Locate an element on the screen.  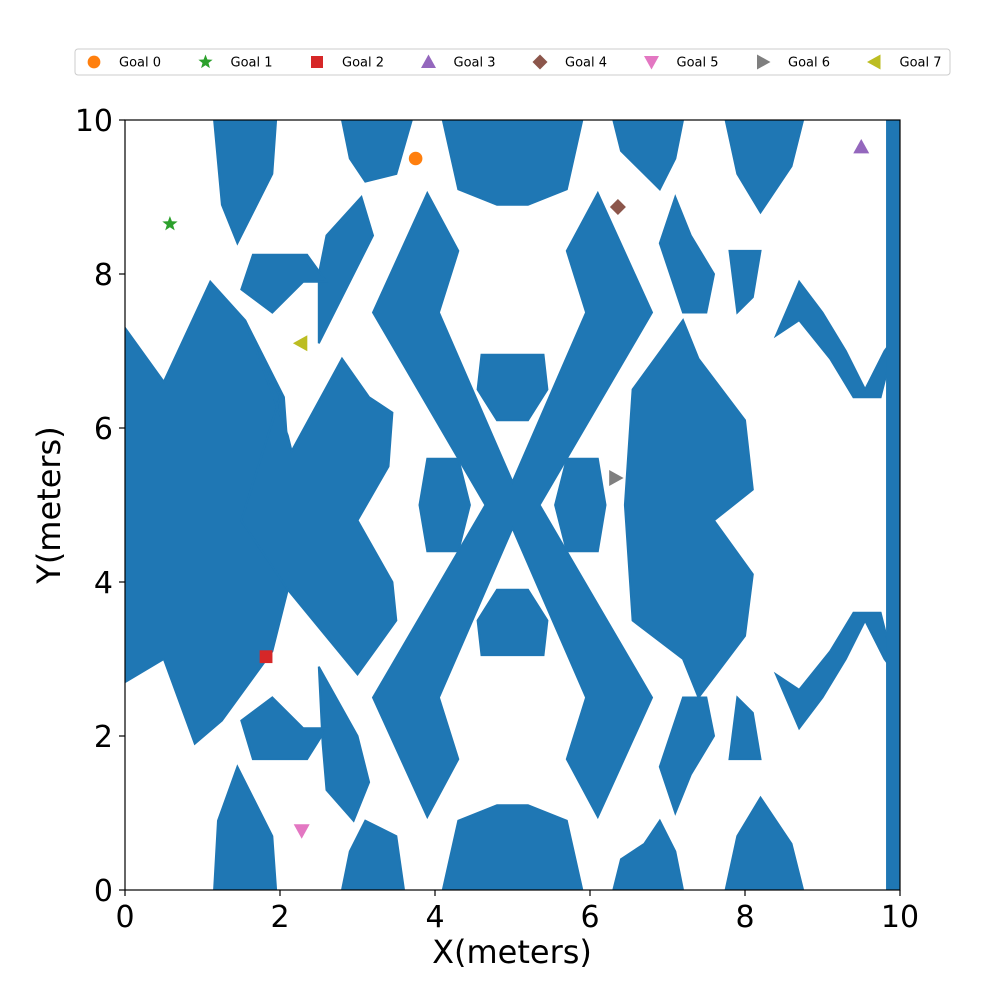
legend-goal-2-icon is located at coordinates (317, 62).